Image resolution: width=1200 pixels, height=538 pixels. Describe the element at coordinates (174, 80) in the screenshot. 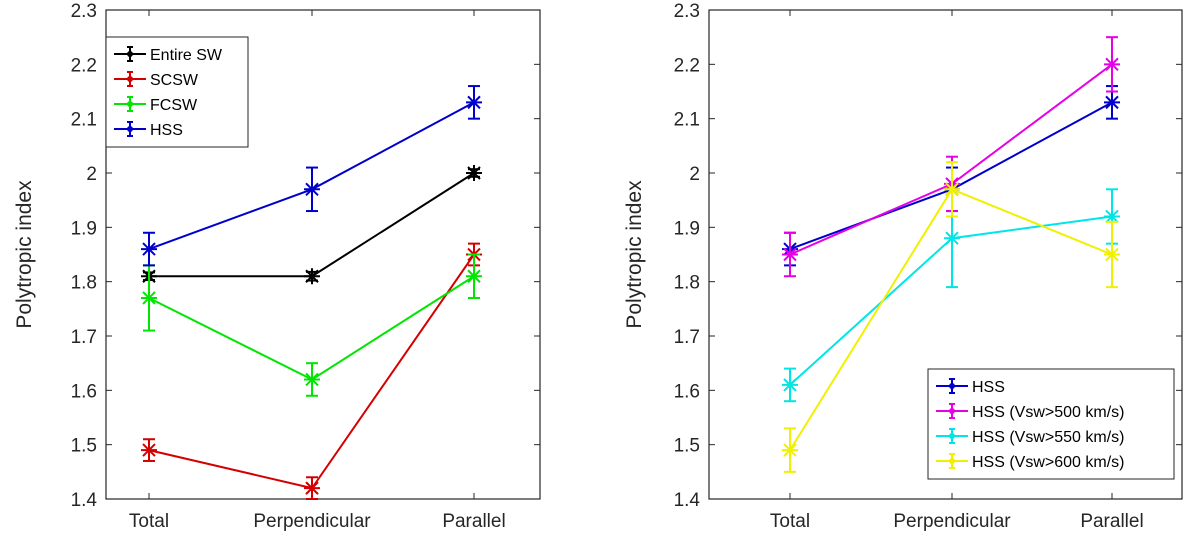

I see `legend-label: SCSW` at that location.